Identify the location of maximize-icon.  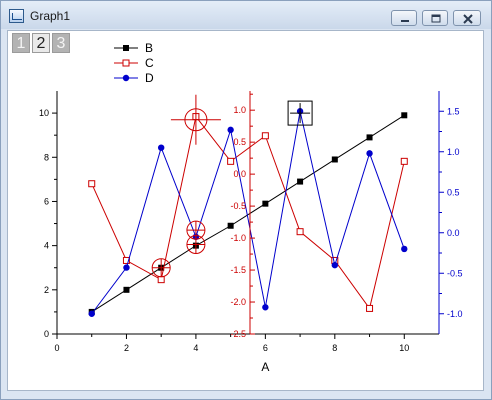
(436, 18).